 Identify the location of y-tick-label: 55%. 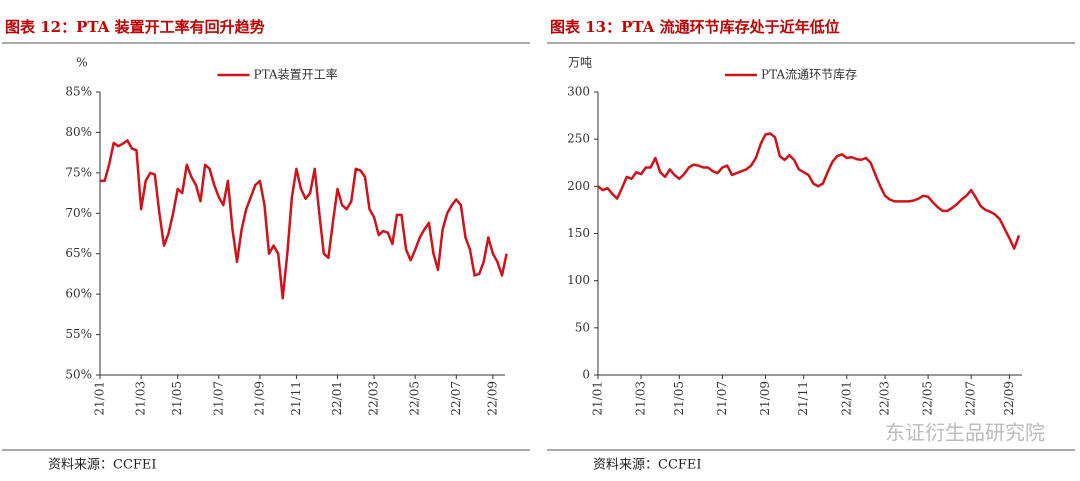
(78, 334).